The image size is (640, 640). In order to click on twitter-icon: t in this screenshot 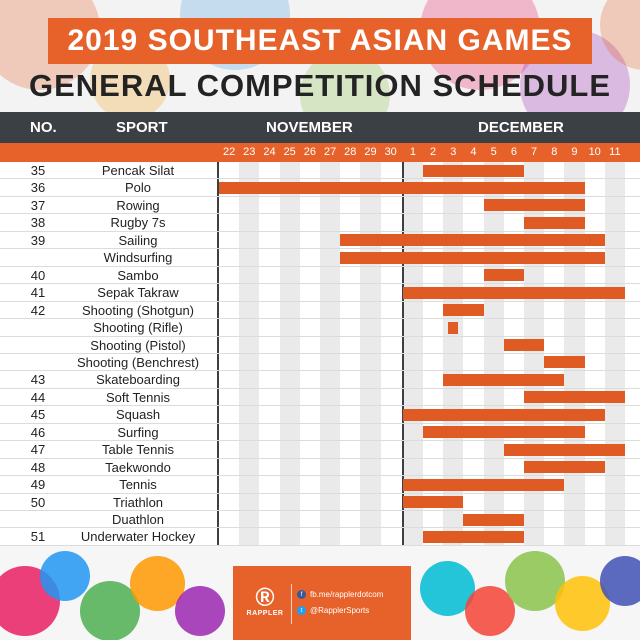, I will do `click(301, 610)`.